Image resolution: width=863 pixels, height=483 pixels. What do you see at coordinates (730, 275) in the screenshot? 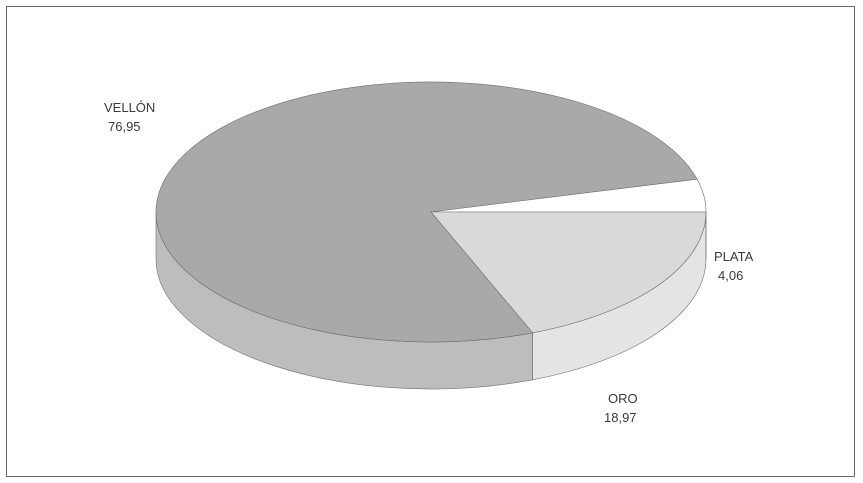
I see `label-plata-value: 4,06` at bounding box center [730, 275].